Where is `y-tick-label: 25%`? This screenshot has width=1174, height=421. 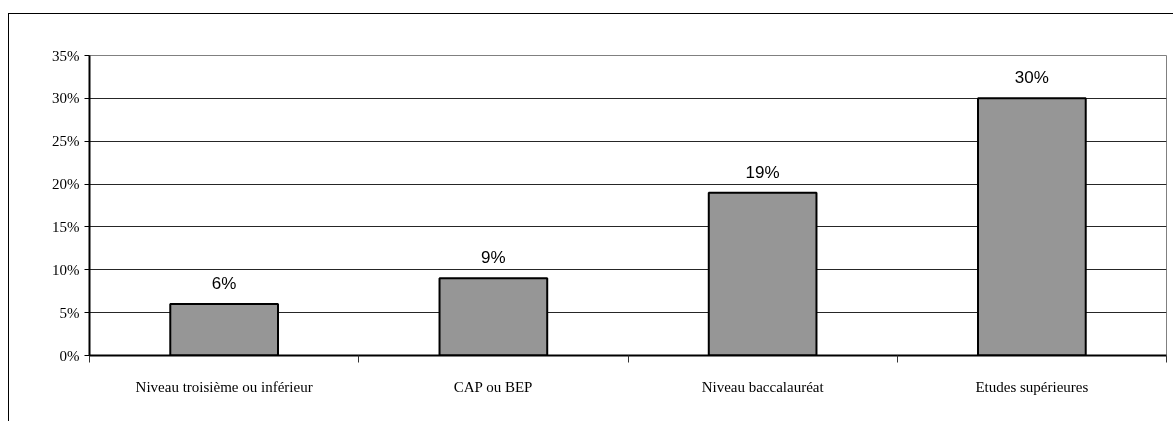
y-tick-label: 25% is located at coordinates (66, 141).